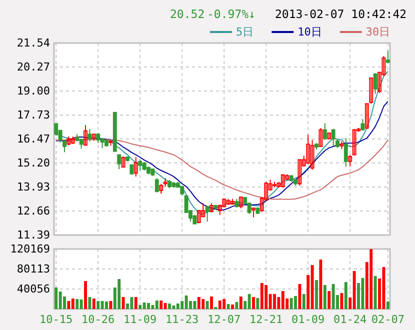 The height and width of the screenshot is (330, 415). I want to click on x-tick-label: 11-23, so click(182, 319).